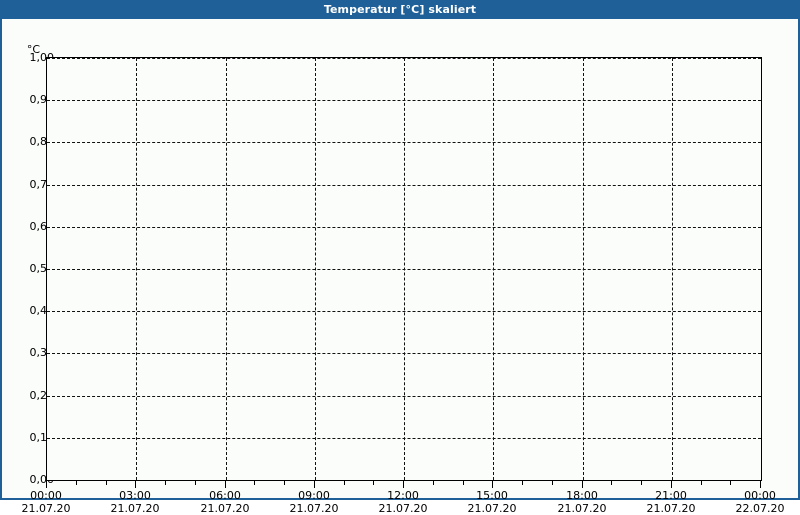  I want to click on x-axis-tick-label: 15:00 21.07.20, so click(492, 502).